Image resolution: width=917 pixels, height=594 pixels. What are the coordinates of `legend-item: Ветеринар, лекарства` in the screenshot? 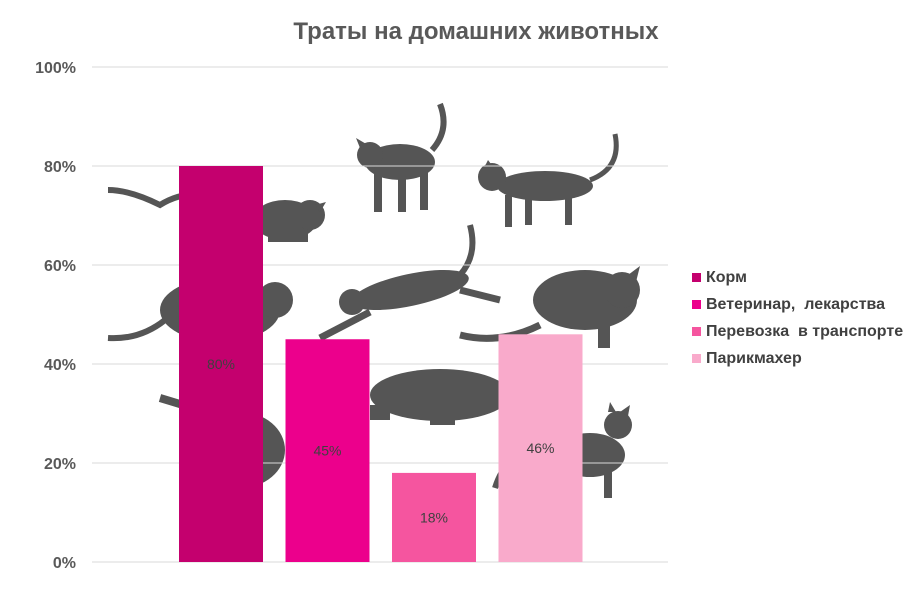 It's located at (797, 304).